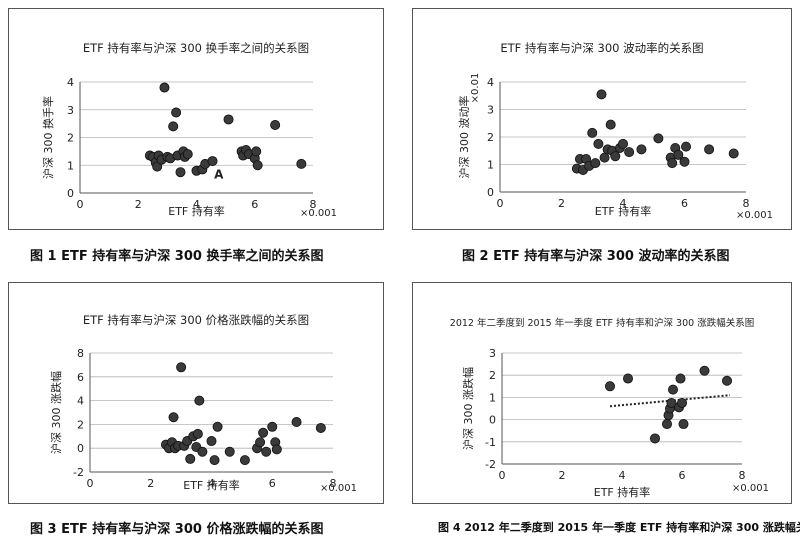  Describe the element at coordinates (490, 110) in the screenshot. I see `chart2-y-tick-label: 3` at that location.